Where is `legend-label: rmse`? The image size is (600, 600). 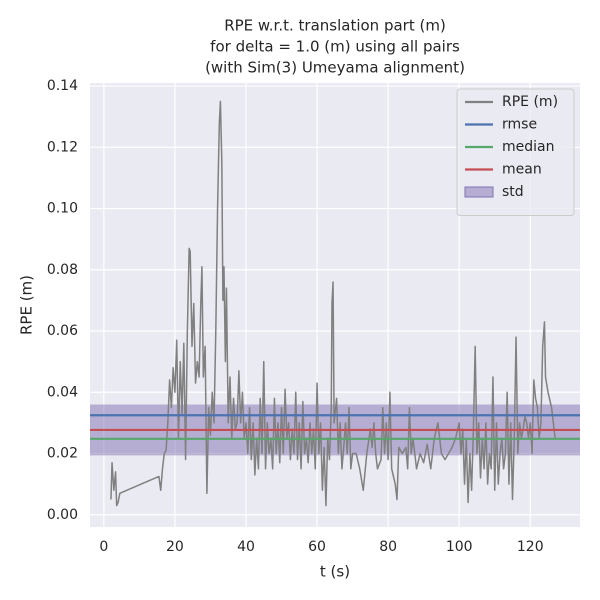 legend-label: rmse is located at coordinates (519, 125).